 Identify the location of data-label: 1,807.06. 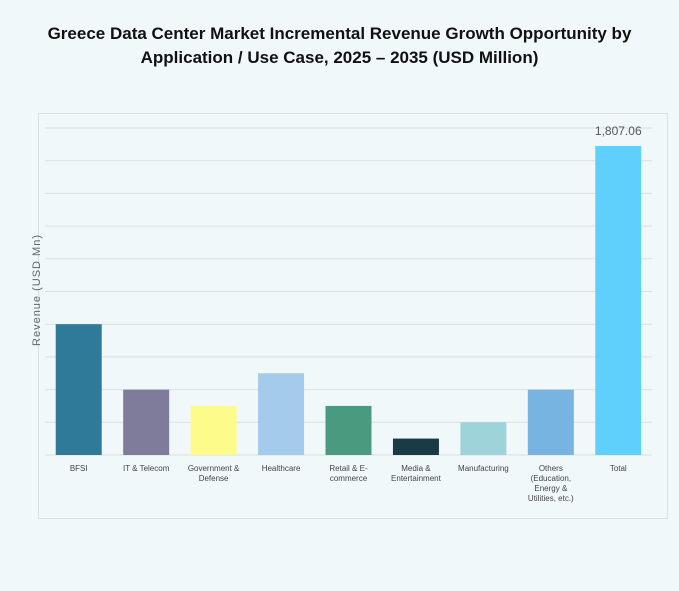
(618, 131).